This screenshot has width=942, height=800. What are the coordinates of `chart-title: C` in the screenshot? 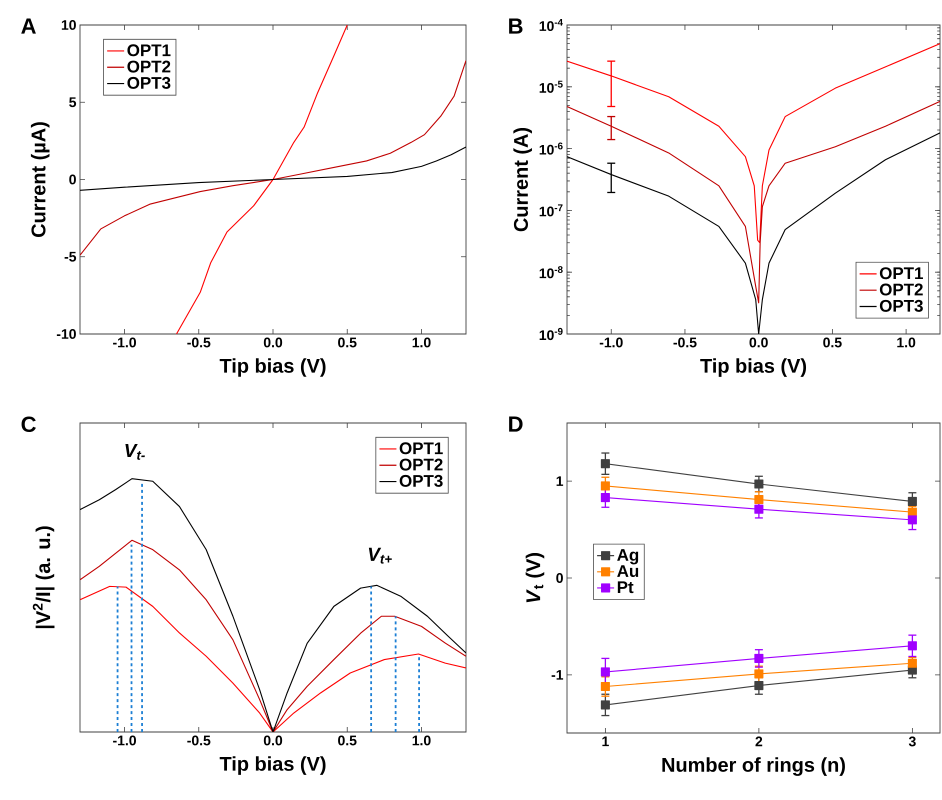 It's located at (29, 424).